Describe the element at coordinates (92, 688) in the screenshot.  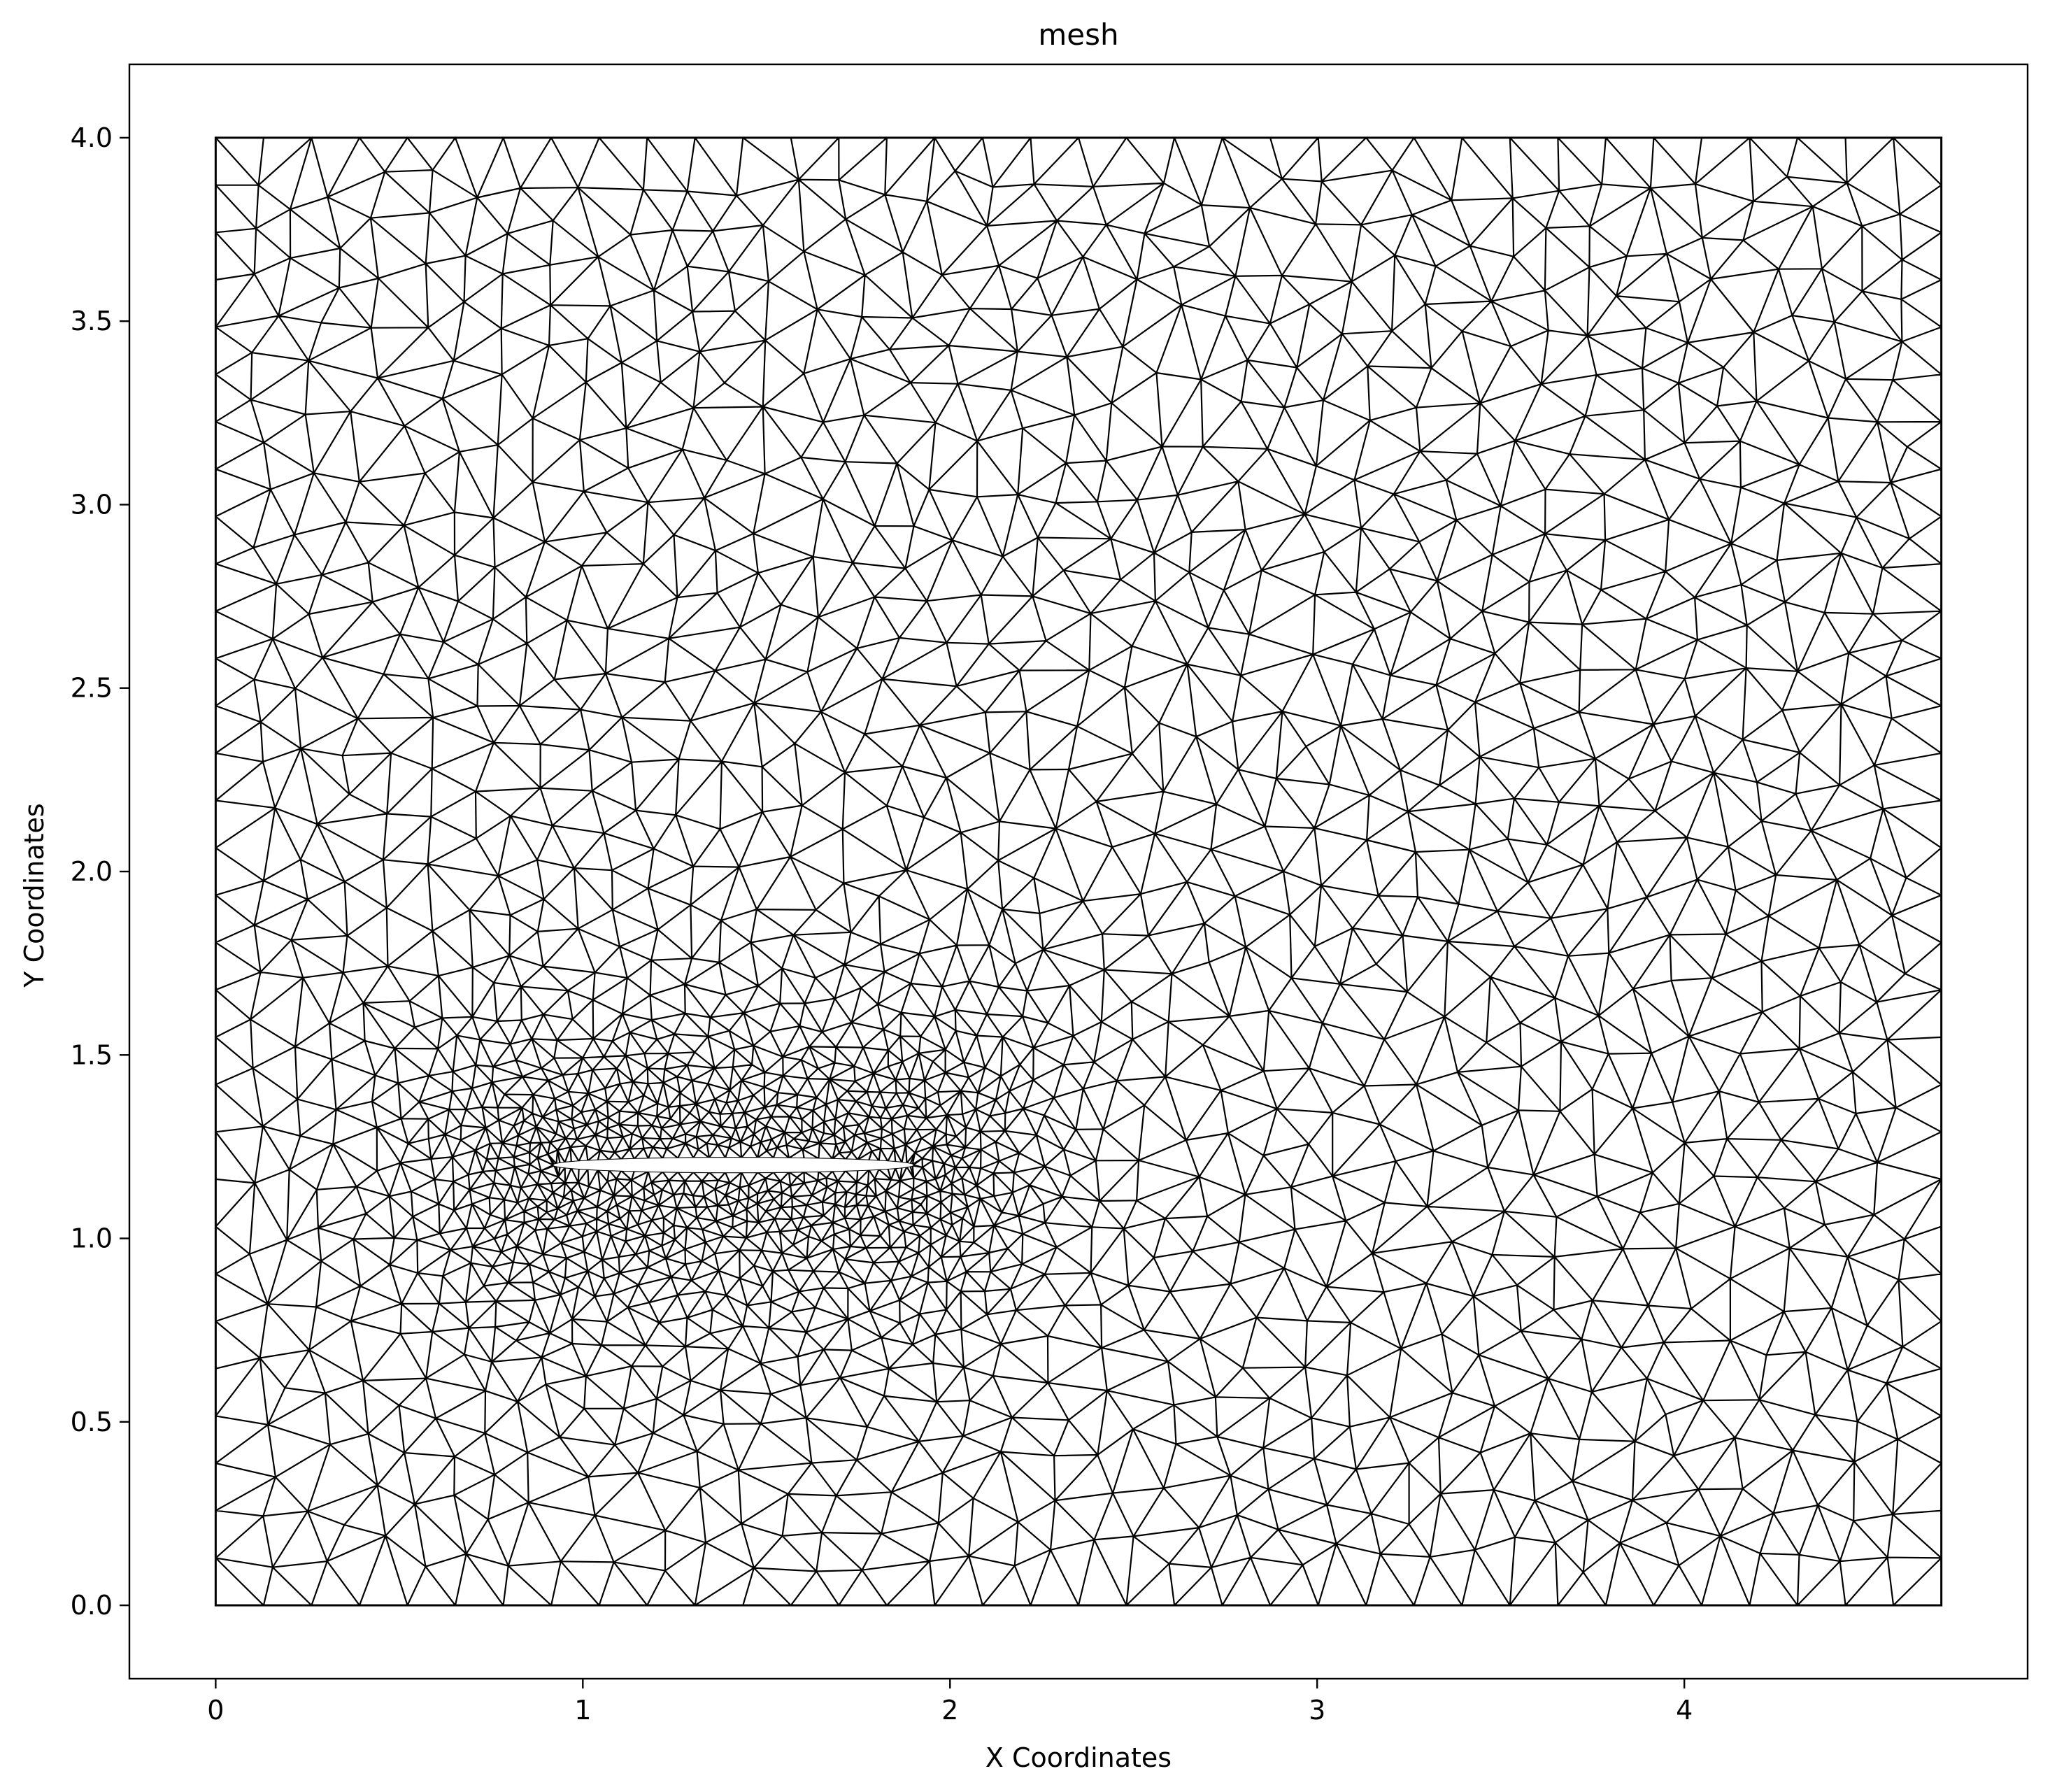
I see `y-tick-label: 2.5` at that location.